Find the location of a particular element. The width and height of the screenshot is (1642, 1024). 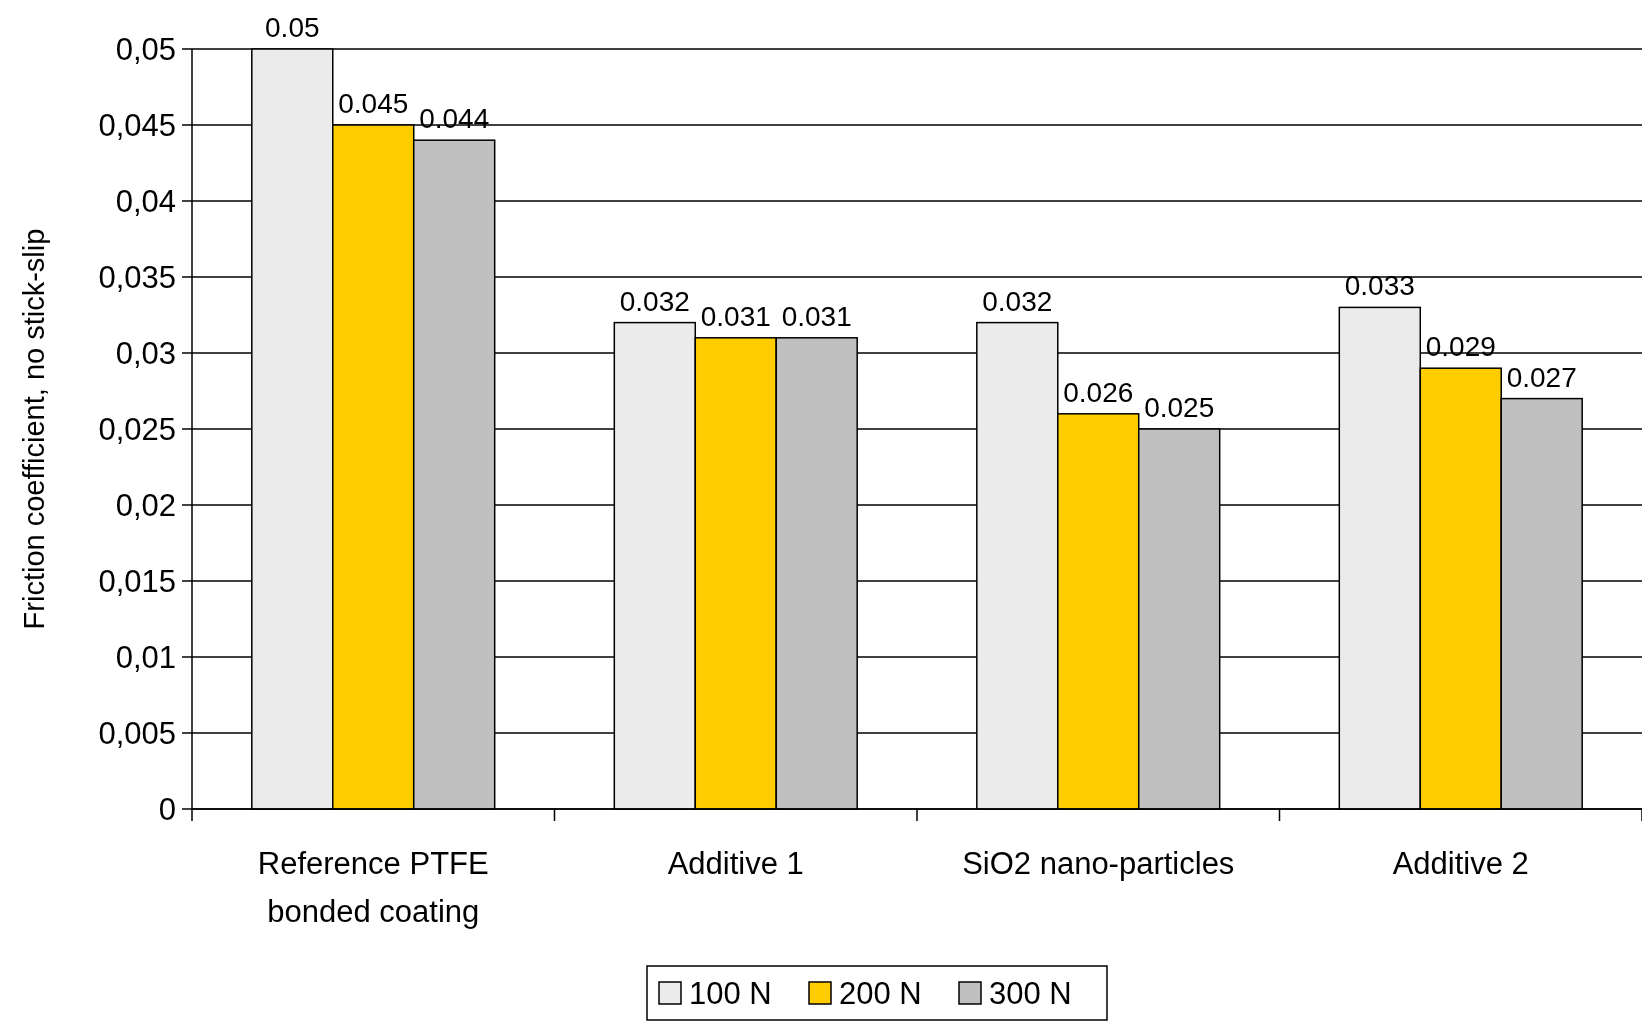

y-tick-label: 0,035 is located at coordinates (137, 277).